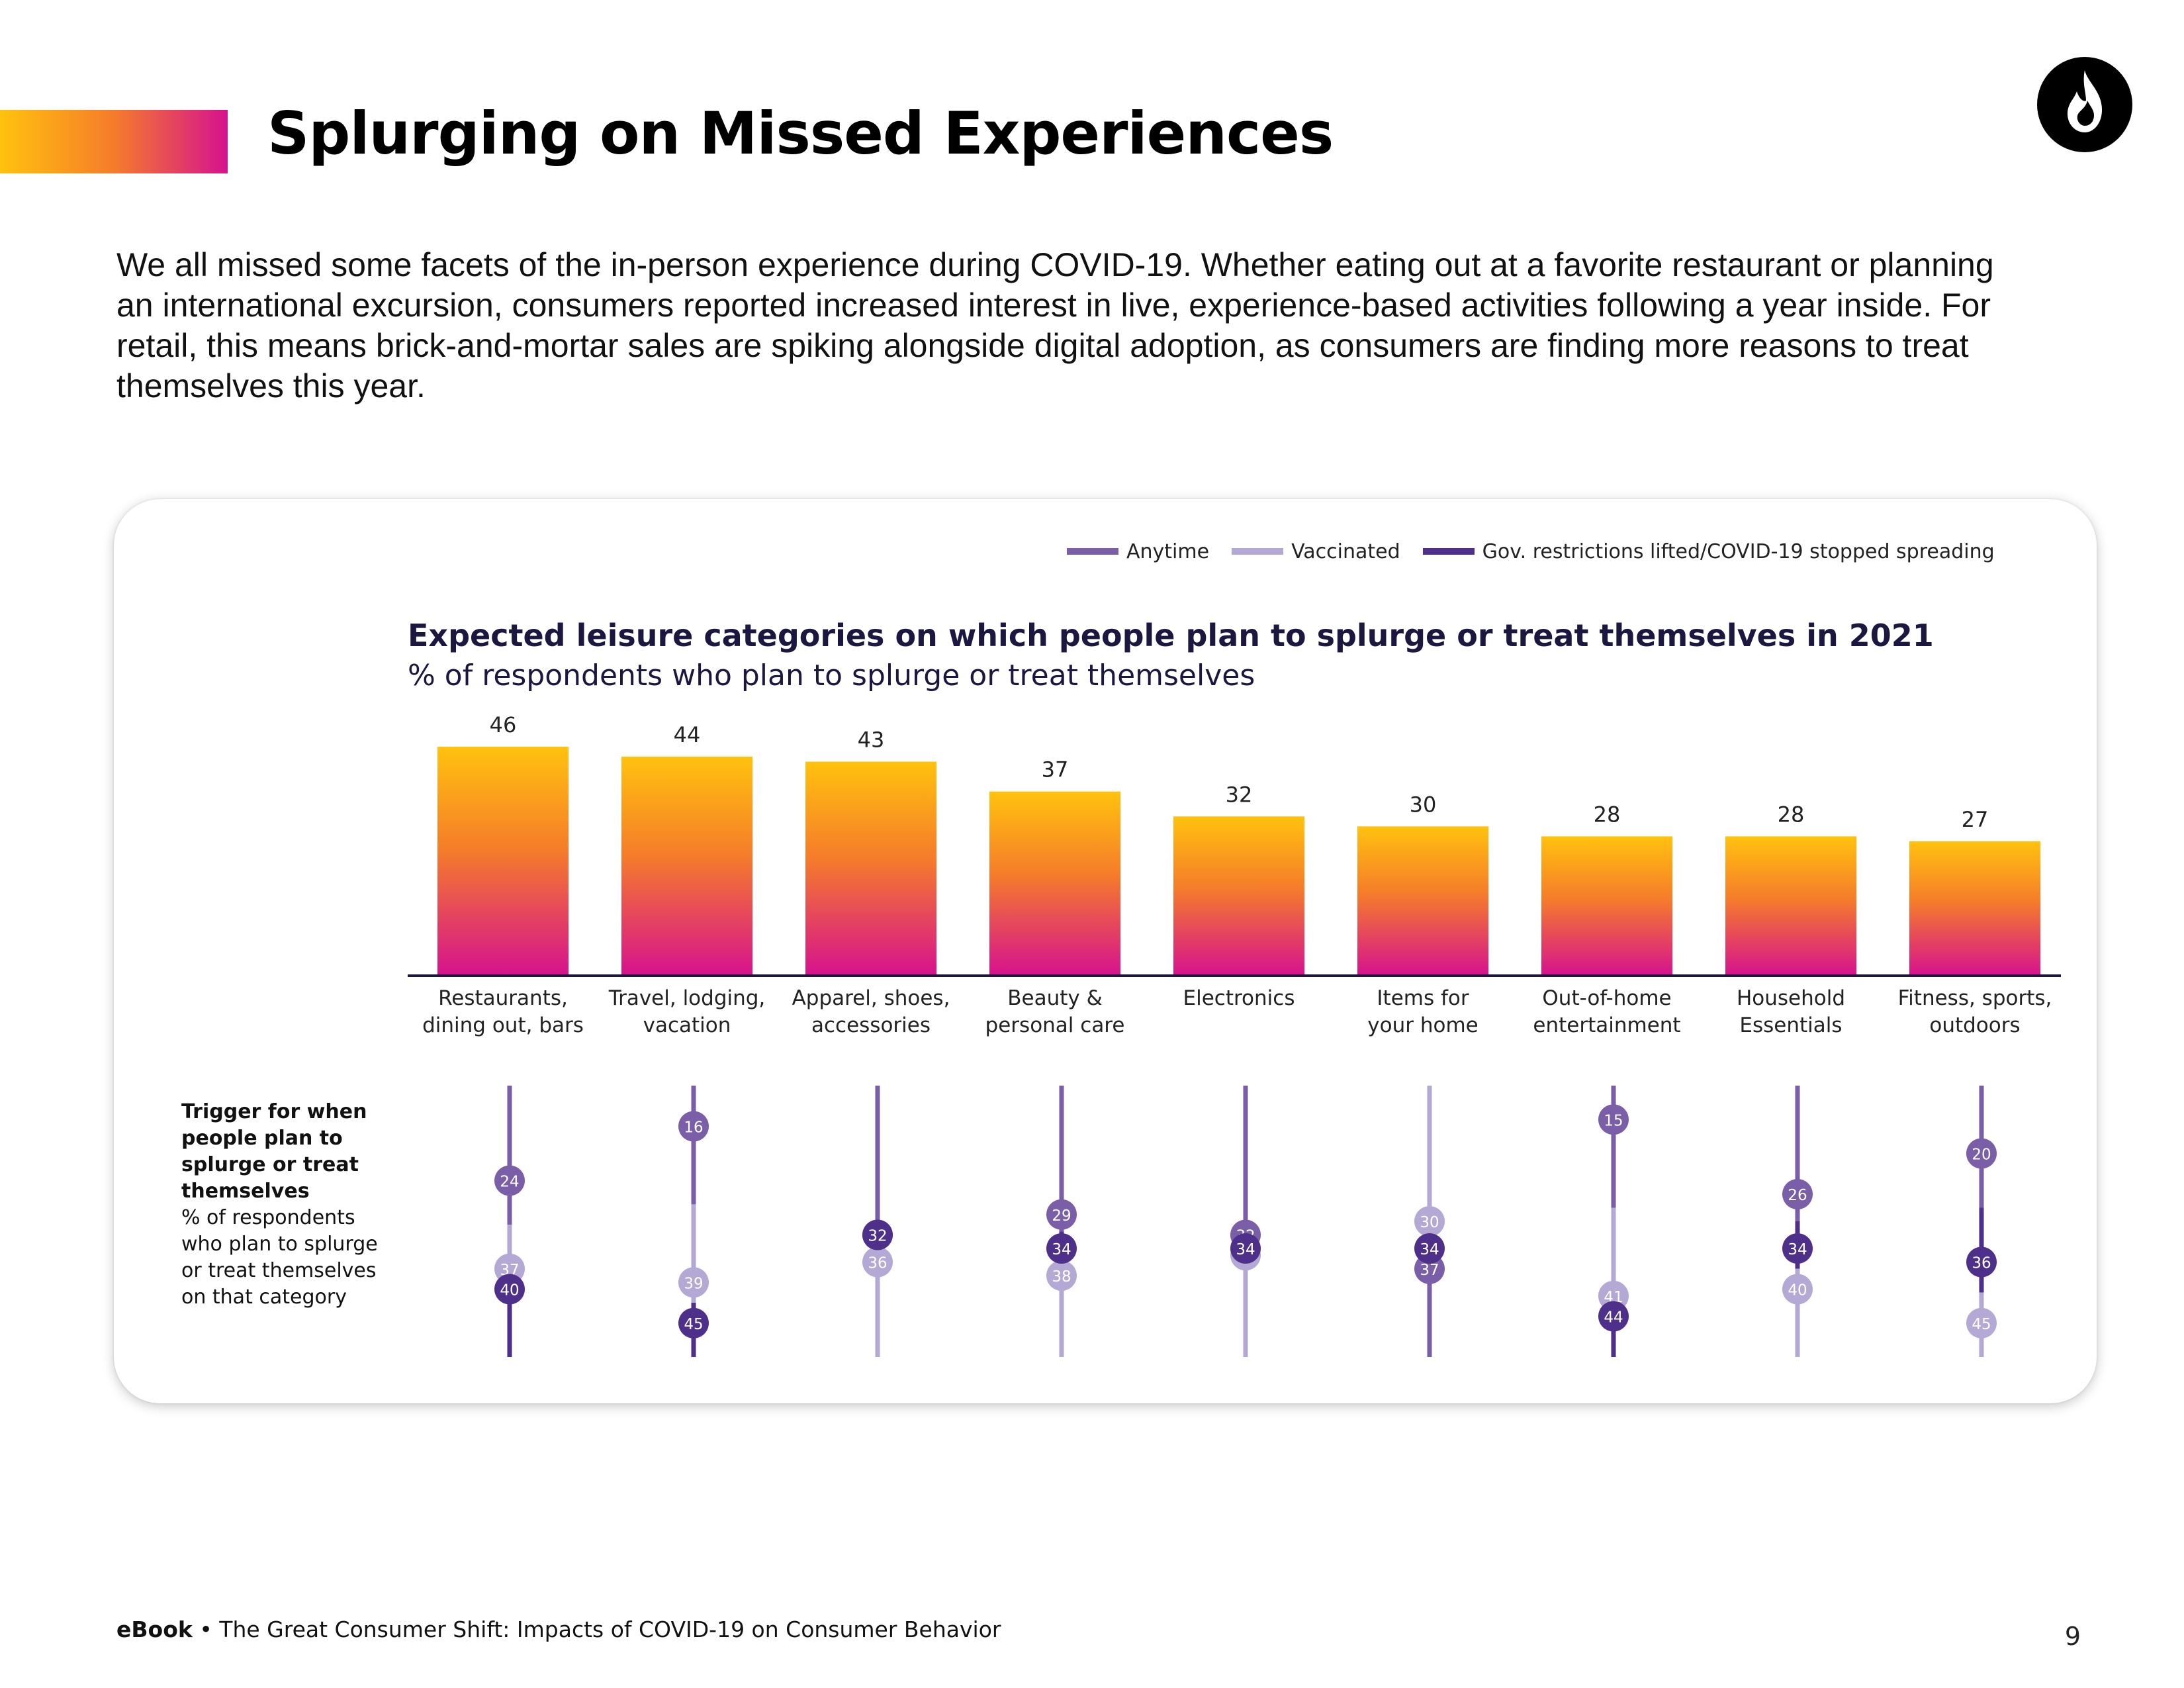 The image size is (2184, 1688). Describe the element at coordinates (871, 1011) in the screenshot. I see `category-label: Apparel, shoes, accessories` at that location.